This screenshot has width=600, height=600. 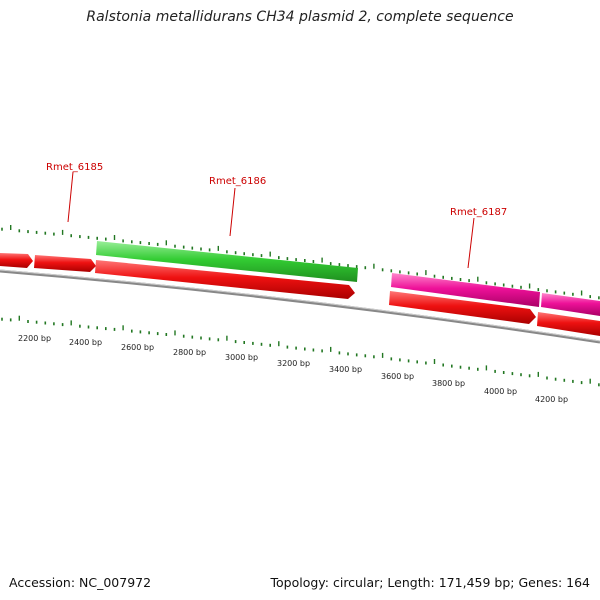 I want to click on sequence-backbone-highlight, so click(x=300, y=305).